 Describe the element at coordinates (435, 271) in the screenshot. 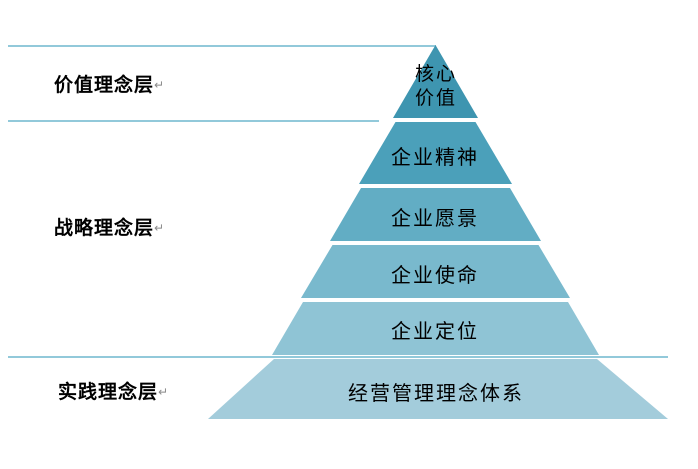

I see `pyramid-level-enterprise-mission` at that location.